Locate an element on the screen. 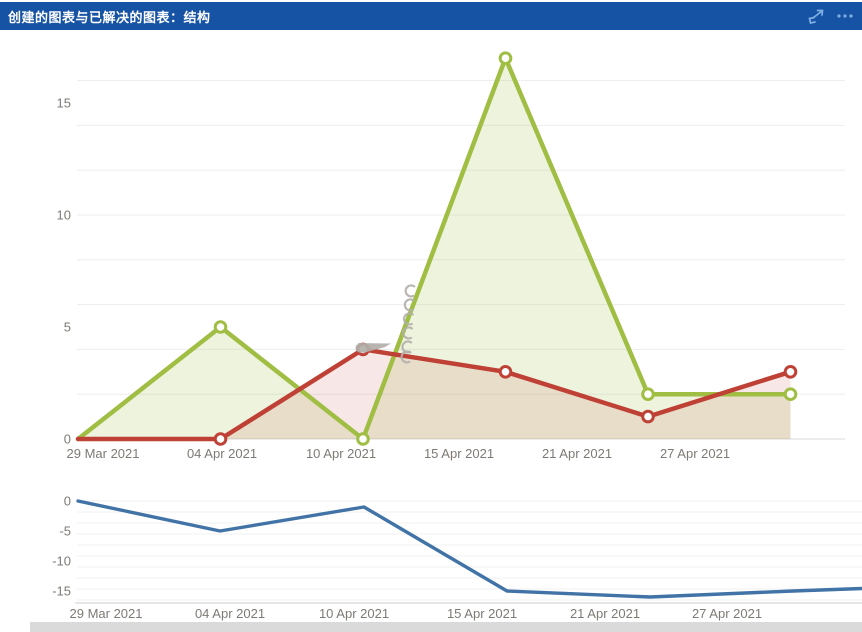  gadget-title: 创建的图表与已解决的图表：结构 is located at coordinates (109, 17).